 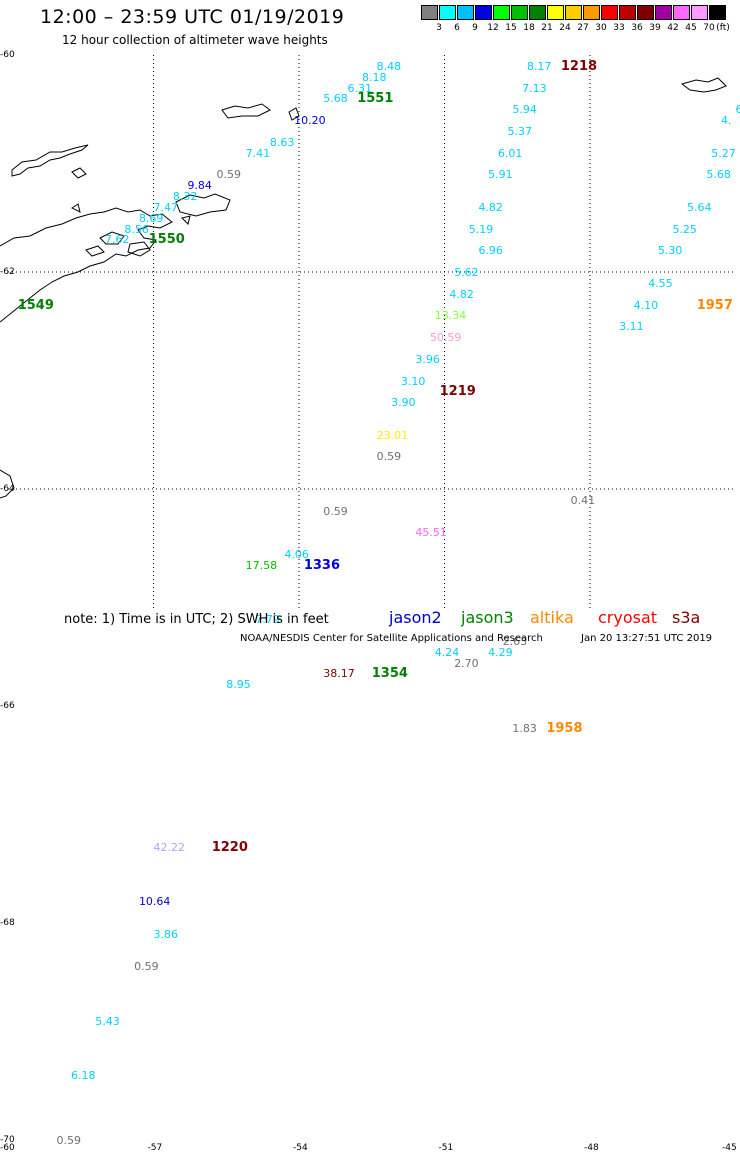 What do you see at coordinates (170, 847) in the screenshot?
I see `wave-height-observation: 42.22` at bounding box center [170, 847].